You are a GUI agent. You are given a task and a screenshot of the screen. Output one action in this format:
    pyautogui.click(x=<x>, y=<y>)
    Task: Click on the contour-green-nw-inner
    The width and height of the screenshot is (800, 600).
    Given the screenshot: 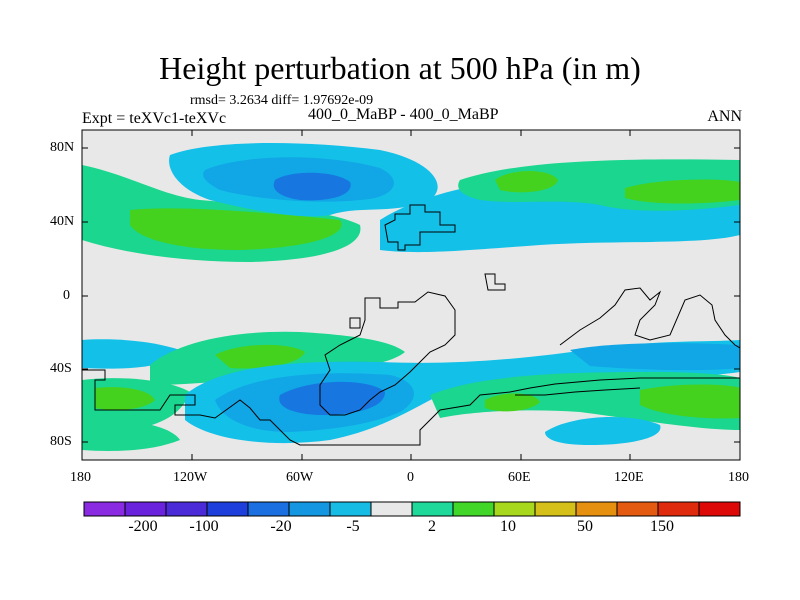 What is the action you would take?
    pyautogui.click(x=236, y=229)
    